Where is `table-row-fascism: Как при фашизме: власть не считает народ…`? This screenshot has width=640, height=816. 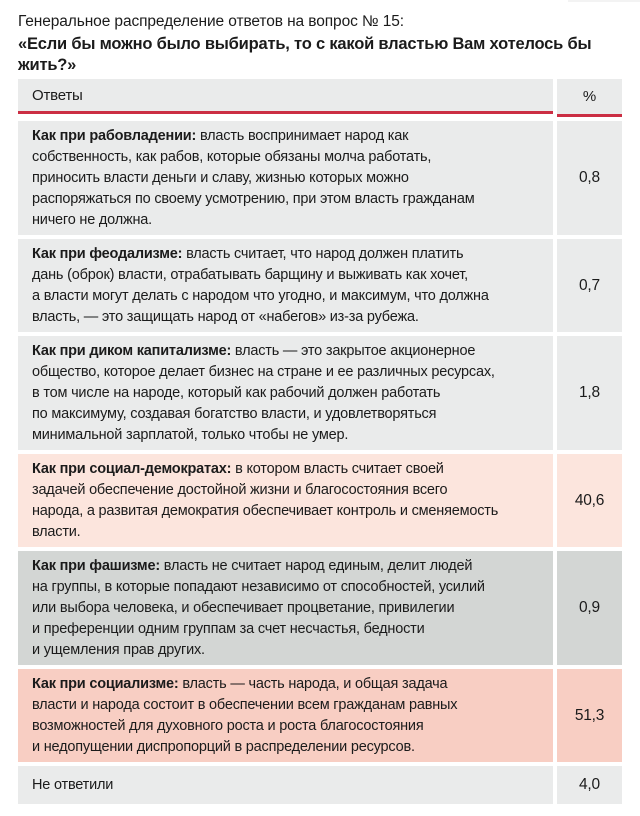
table-row-fascism: Как при фашизме: власть не считает народ… is located at coordinates (320, 608).